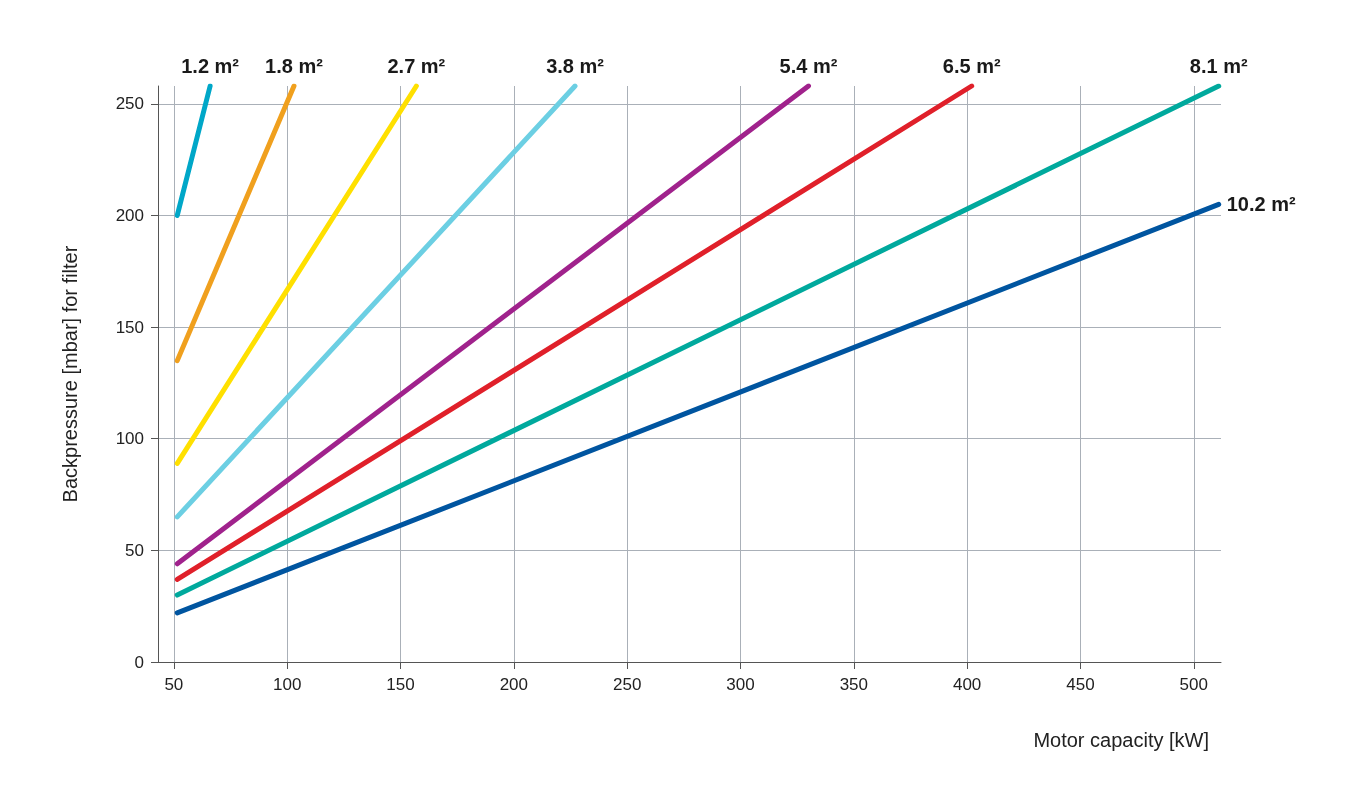 Image resolution: width=1354 pixels, height=798 pixels. What do you see at coordinates (134, 550) in the screenshot?
I see `y-tick-label: 50` at bounding box center [134, 550].